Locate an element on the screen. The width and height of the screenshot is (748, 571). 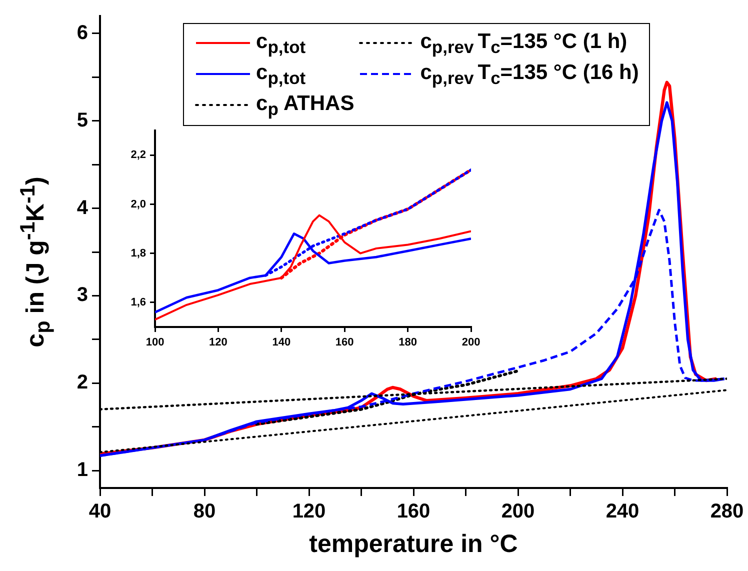
y-tick-label: 2,0 is located at coordinates (138, 204).